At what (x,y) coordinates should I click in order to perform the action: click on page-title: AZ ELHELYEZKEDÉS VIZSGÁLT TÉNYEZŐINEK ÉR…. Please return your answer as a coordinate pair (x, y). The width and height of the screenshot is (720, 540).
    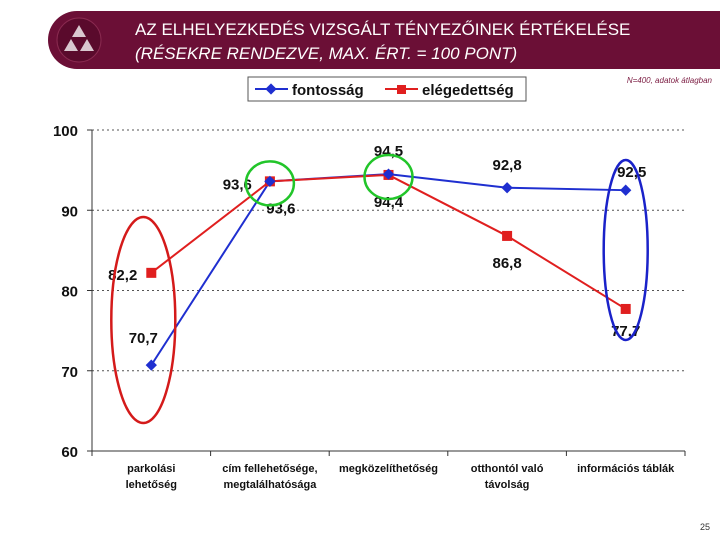
    Looking at the image, I should click on (383, 29).